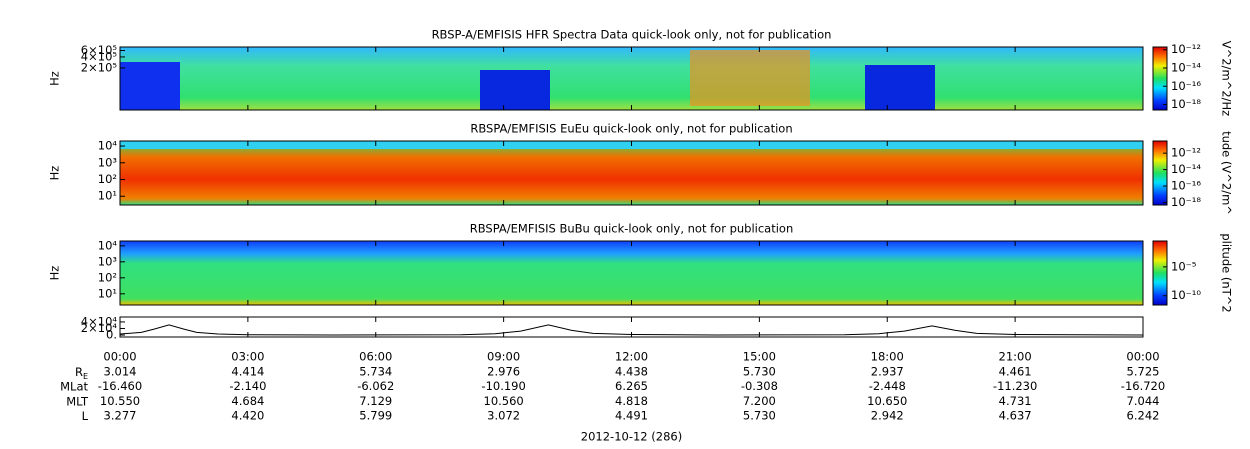 Image resolution: width=1250 pixels, height=449 pixels. Describe the element at coordinates (631, 437) in the screenshot. I see `date-label: 2012-10-12 (286)` at that location.